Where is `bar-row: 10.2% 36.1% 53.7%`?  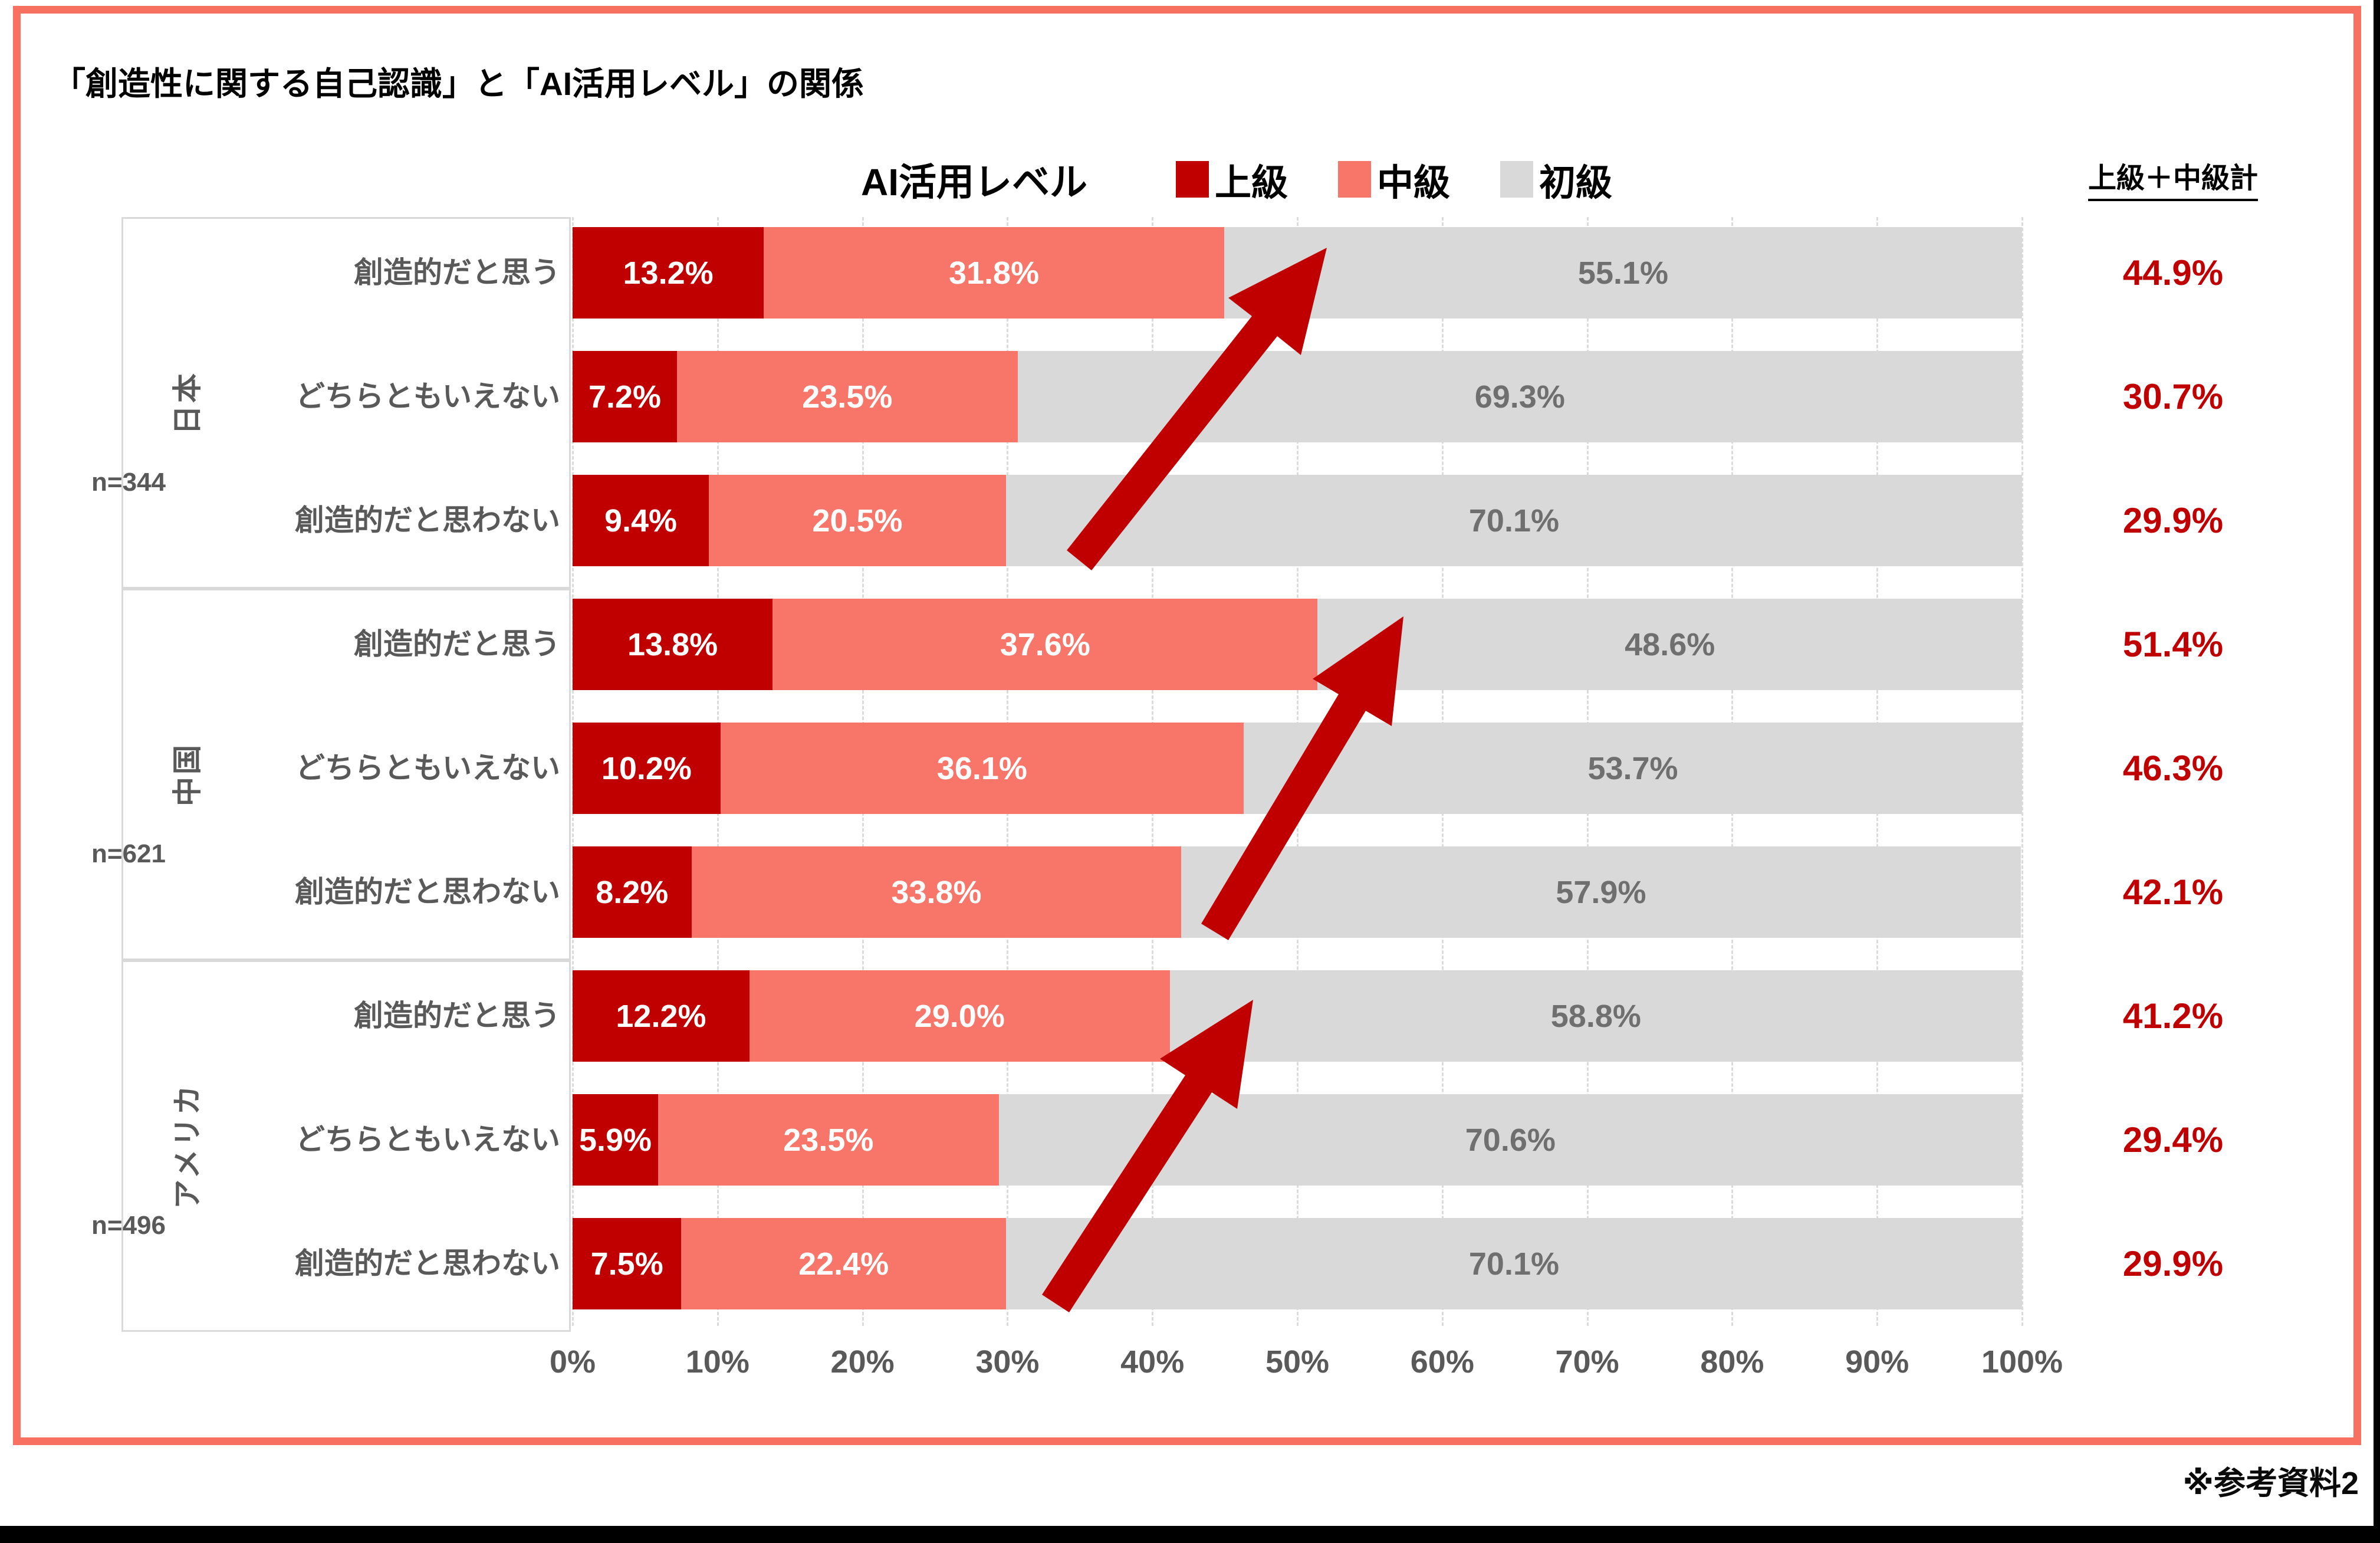 bar-row: 10.2% 36.1% 53.7% is located at coordinates (1297, 768).